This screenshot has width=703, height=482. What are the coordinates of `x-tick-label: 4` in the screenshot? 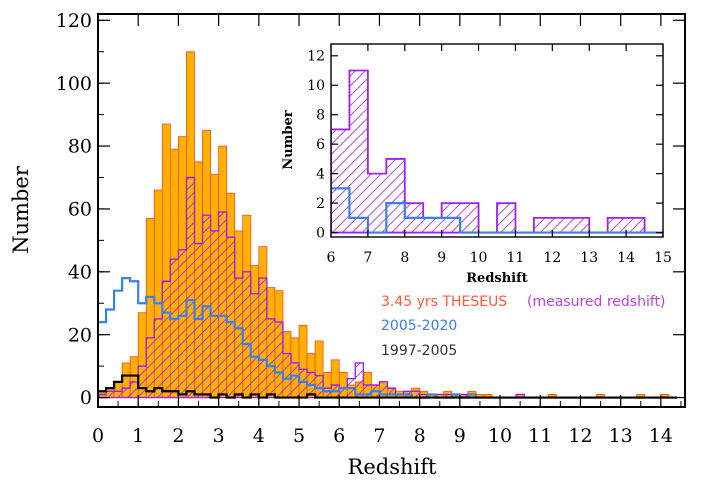 It's located at (259, 436).